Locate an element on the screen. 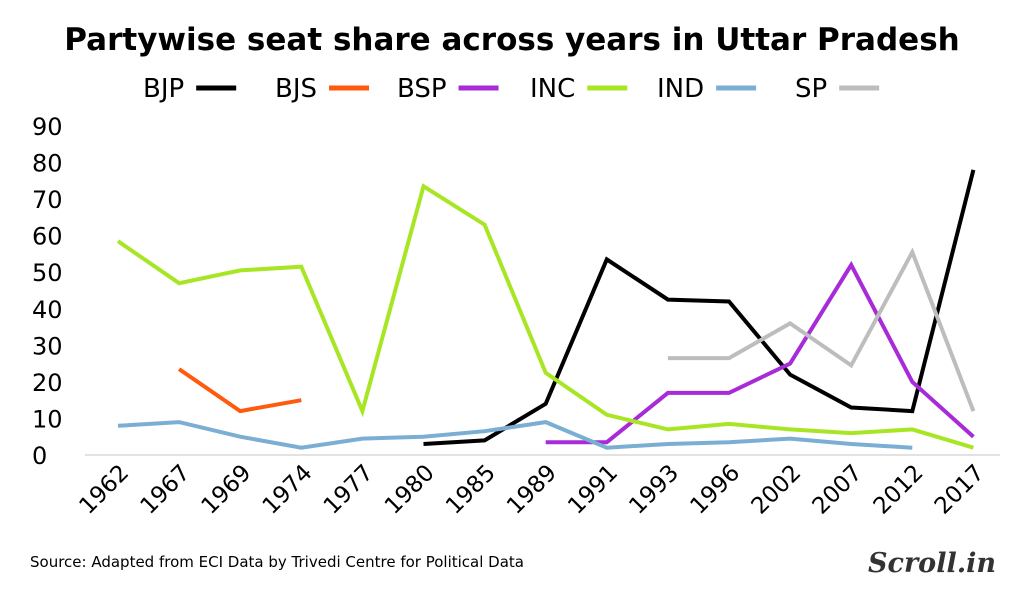 The height and width of the screenshot is (592, 1024). x-tick-label: 1974 is located at coordinates (288, 490).